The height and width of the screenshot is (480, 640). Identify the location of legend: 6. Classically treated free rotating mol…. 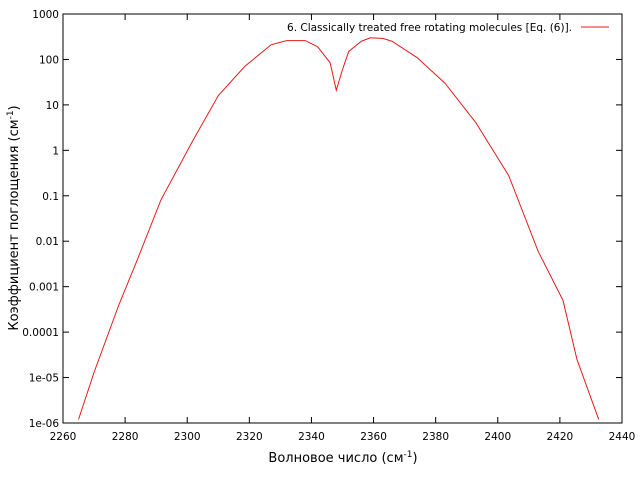
(448, 28).